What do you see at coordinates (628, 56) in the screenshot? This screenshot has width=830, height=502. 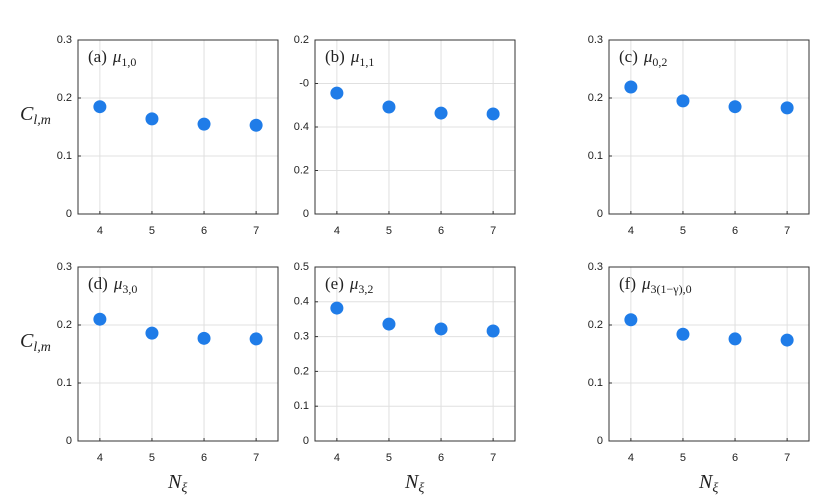 I see `panel-letter: (c)` at bounding box center [628, 56].